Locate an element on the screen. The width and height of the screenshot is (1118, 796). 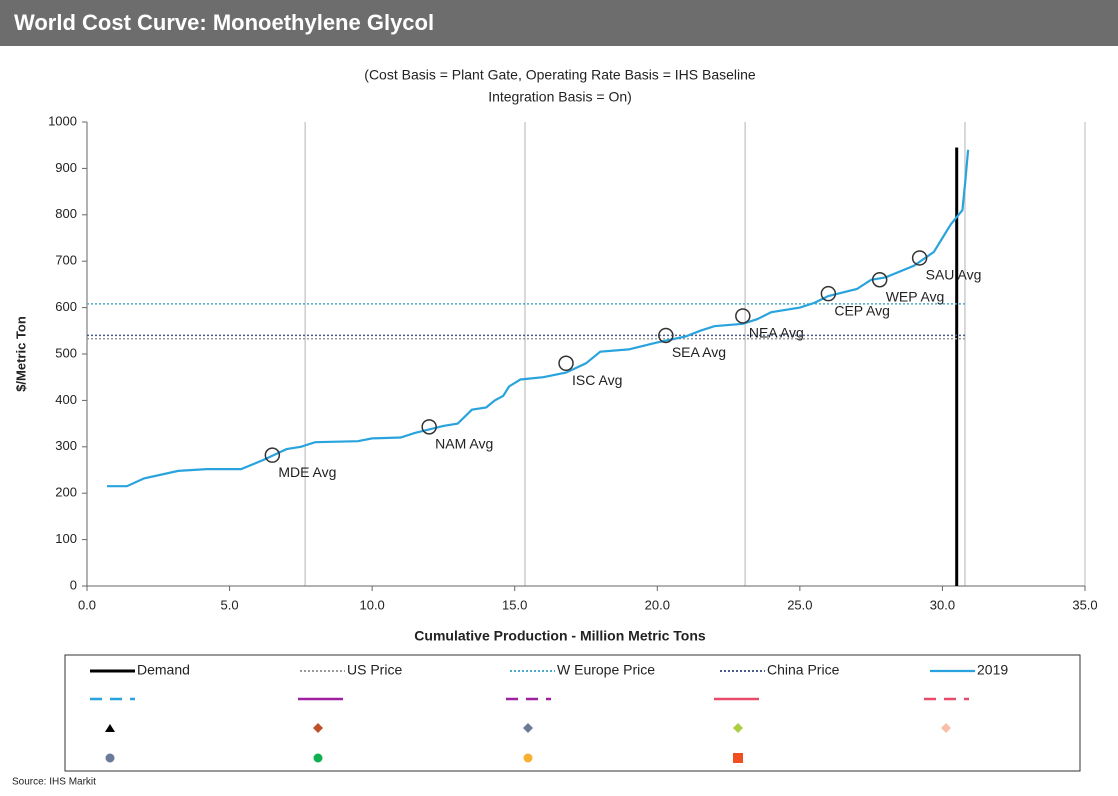
x-tick-label: 25.0 is located at coordinates (799, 604).